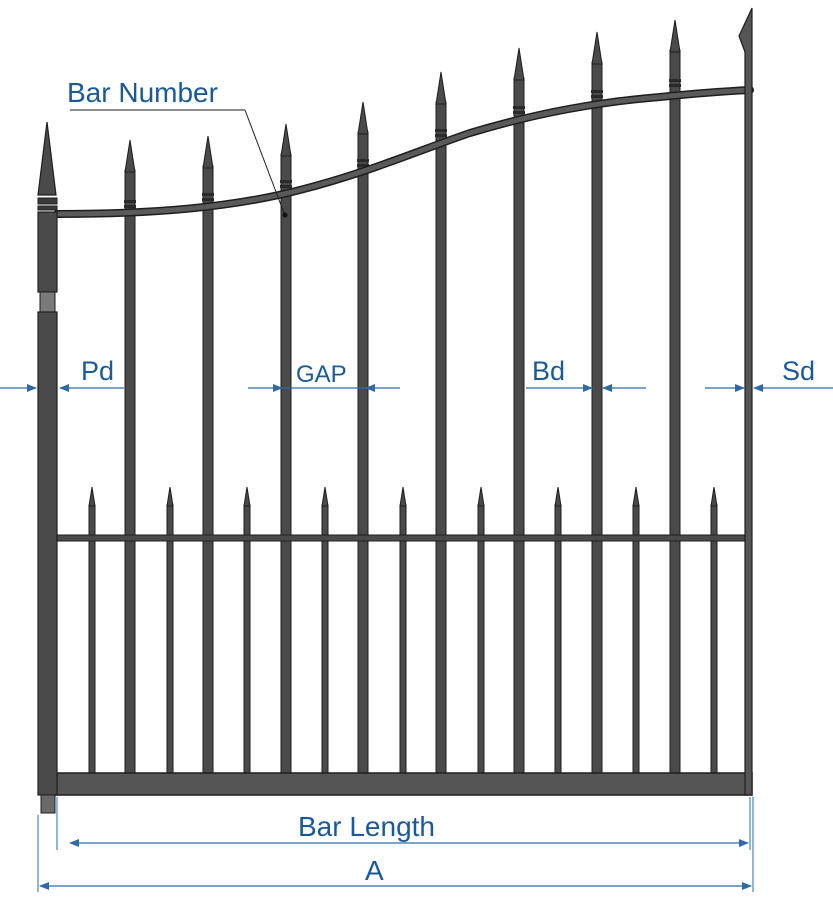 The width and height of the screenshot is (833, 905). What do you see at coordinates (62, 374) in the screenshot?
I see `pd-dimension: Pd` at bounding box center [62, 374].